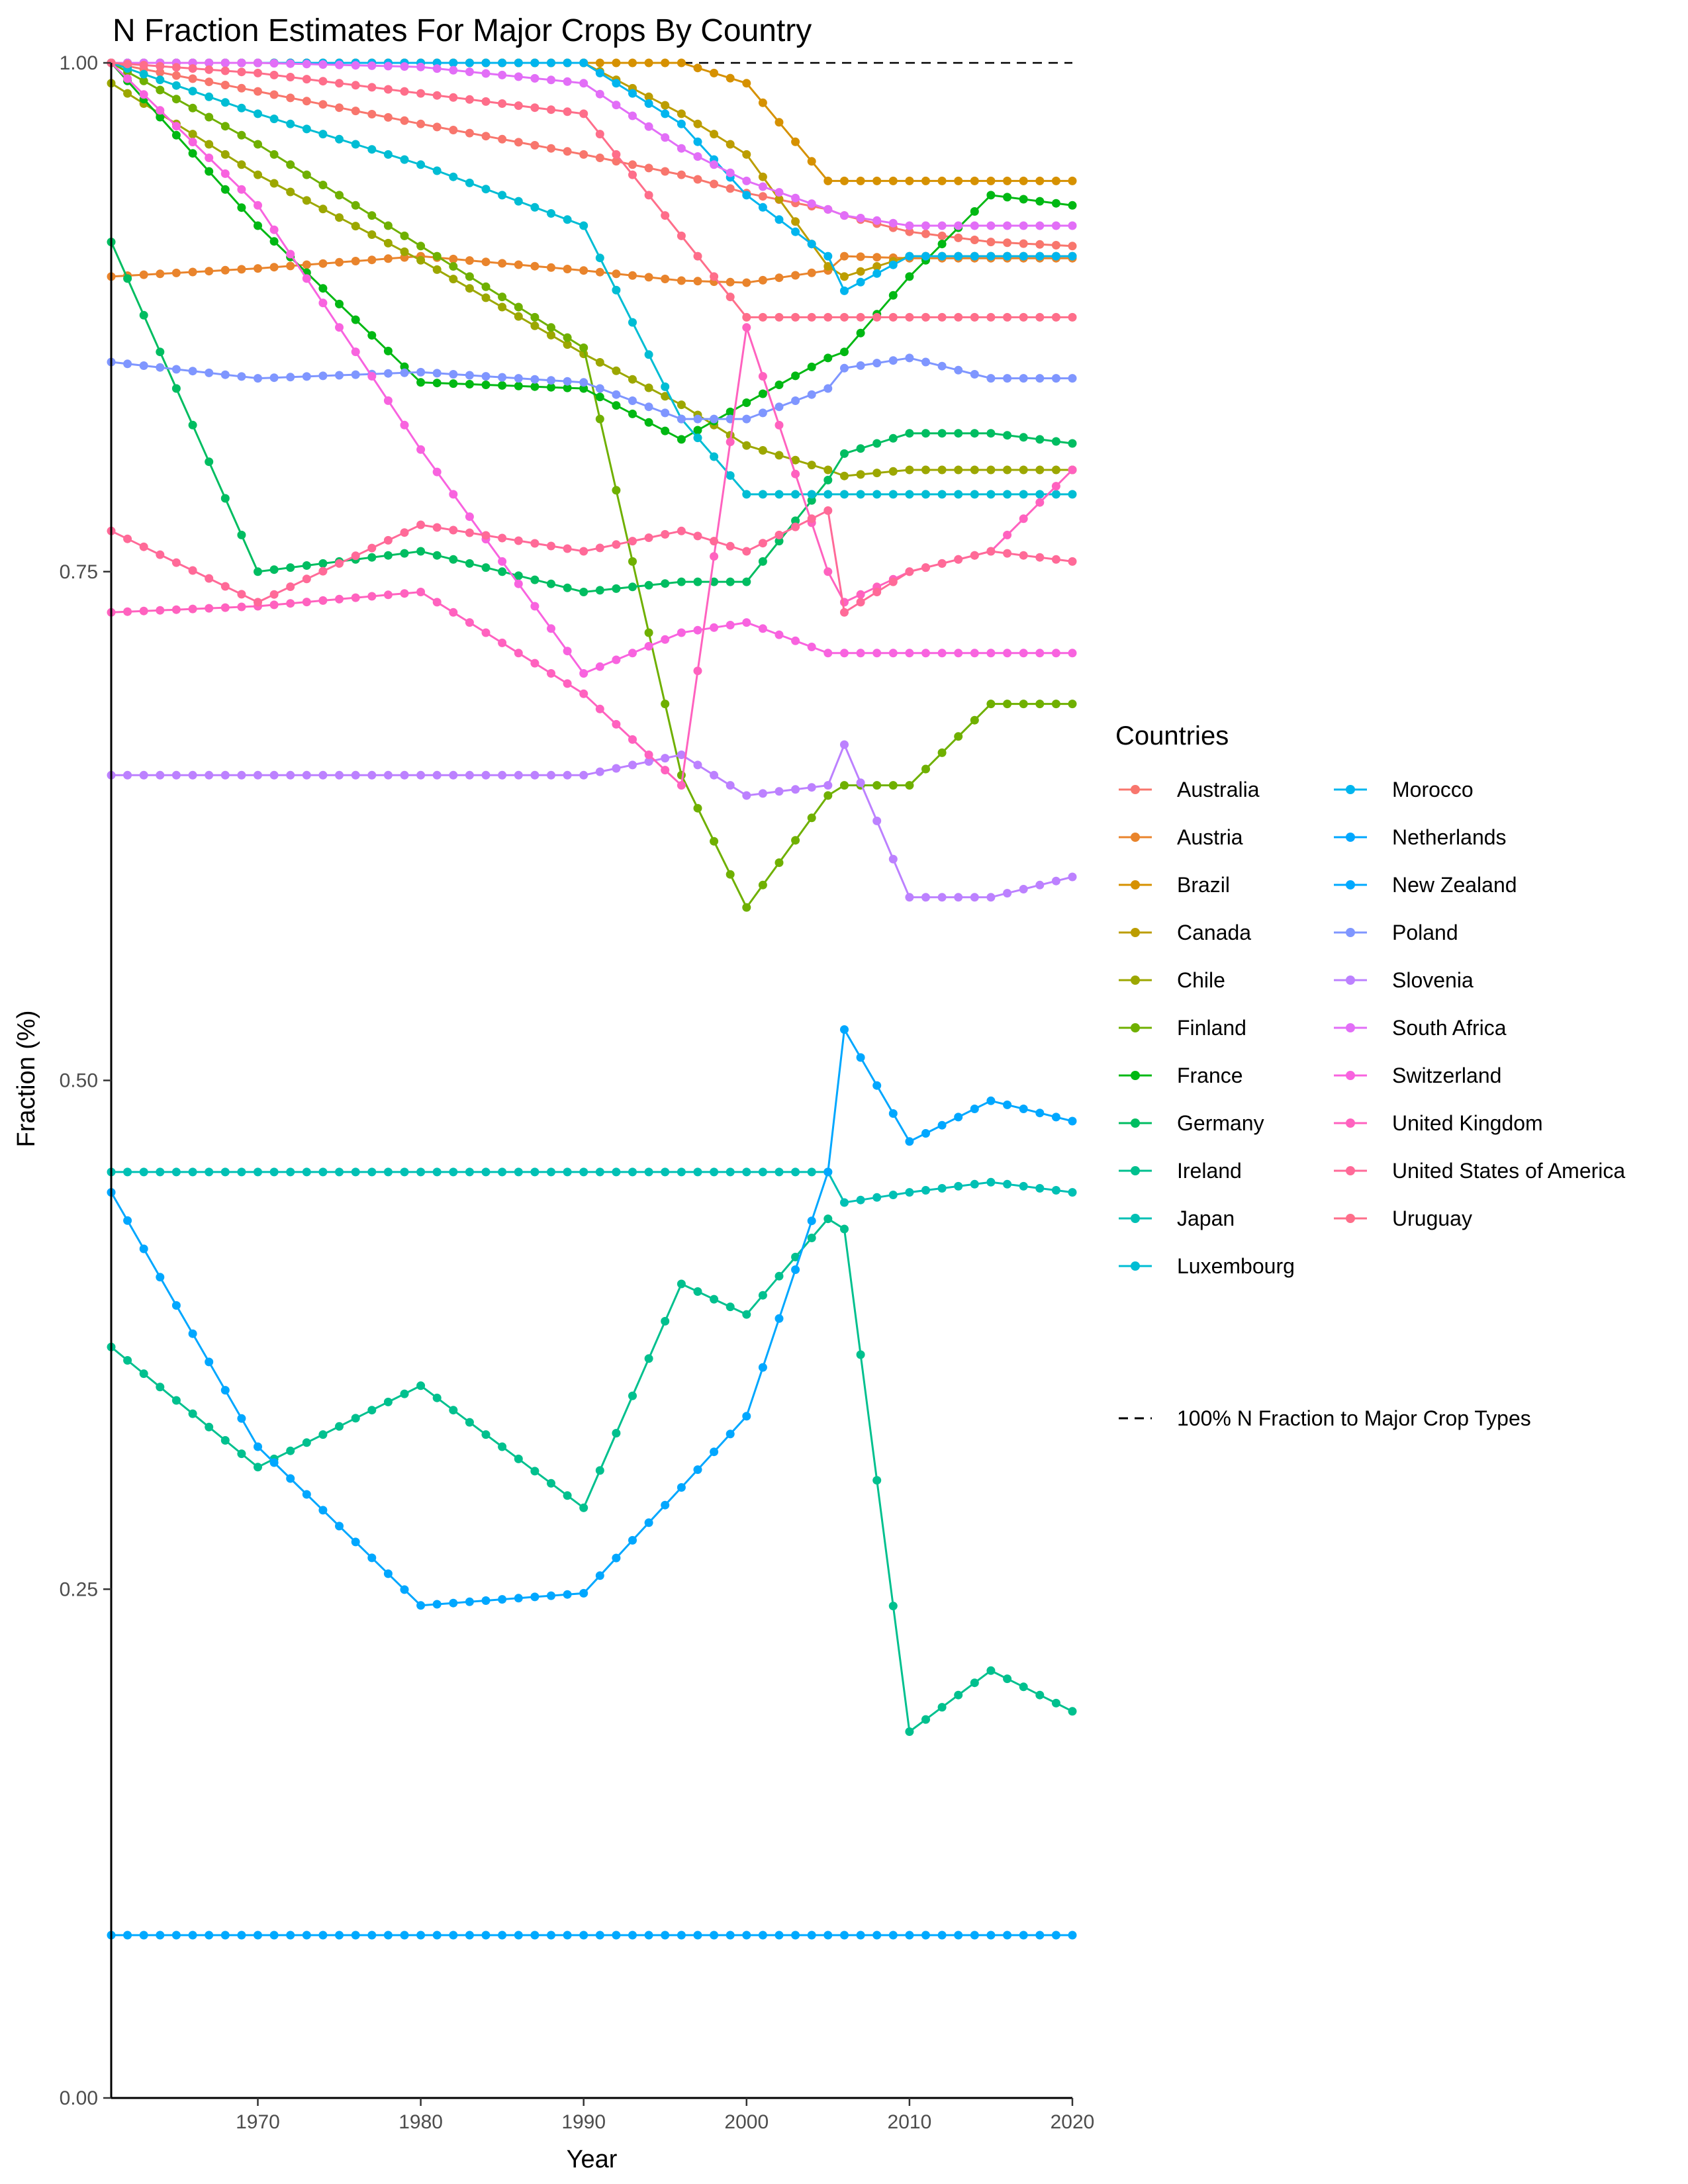 The width and height of the screenshot is (1688, 2184). I want to click on legend-label: Chile, so click(1201, 980).